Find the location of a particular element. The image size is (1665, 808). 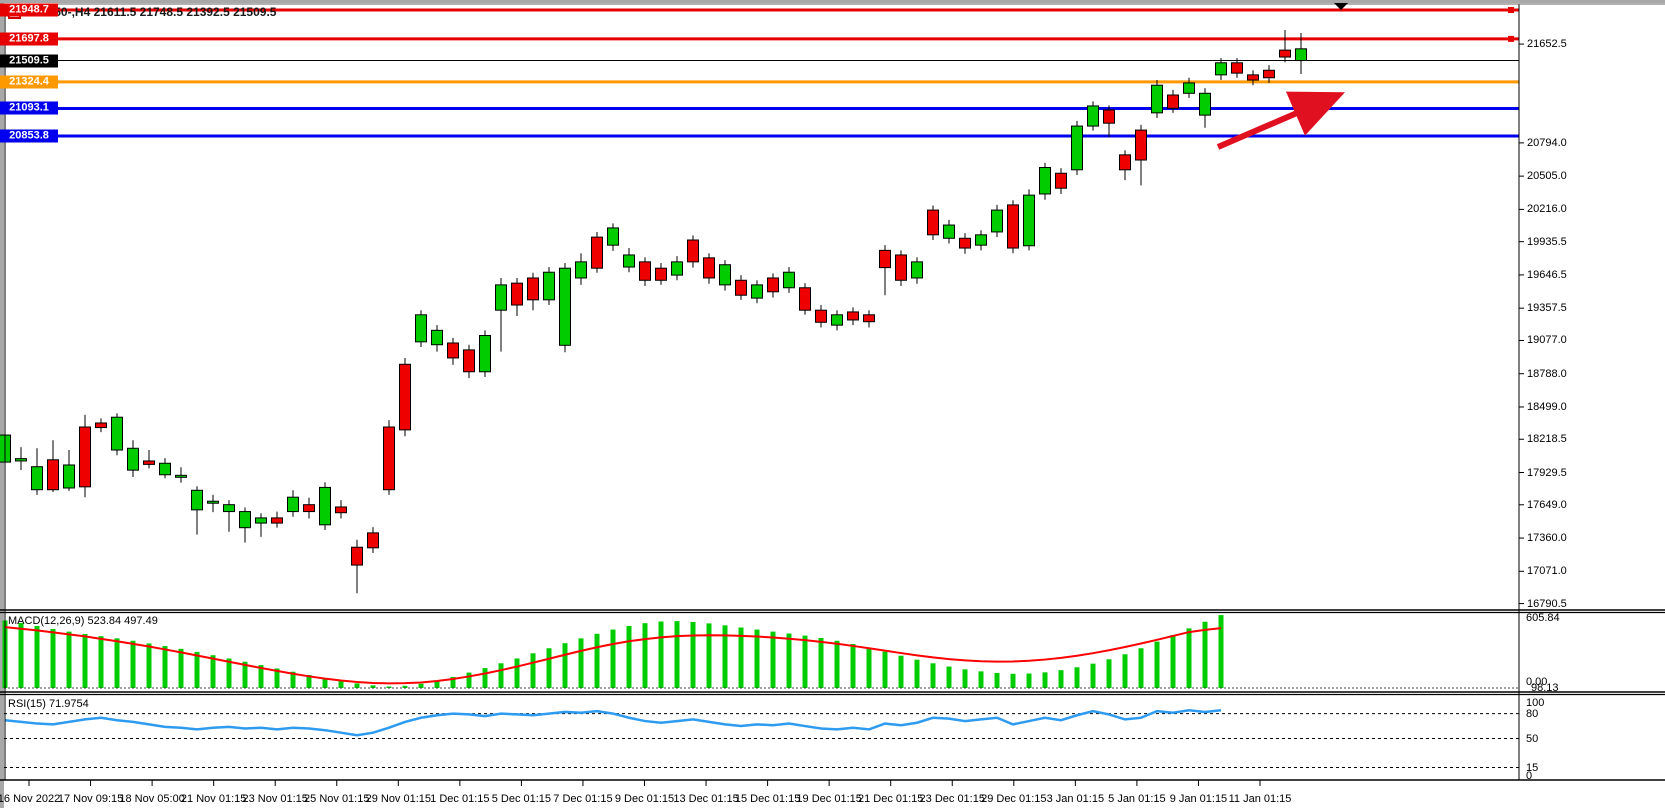

price-tick-label: 18788.0 is located at coordinates (1547, 373).